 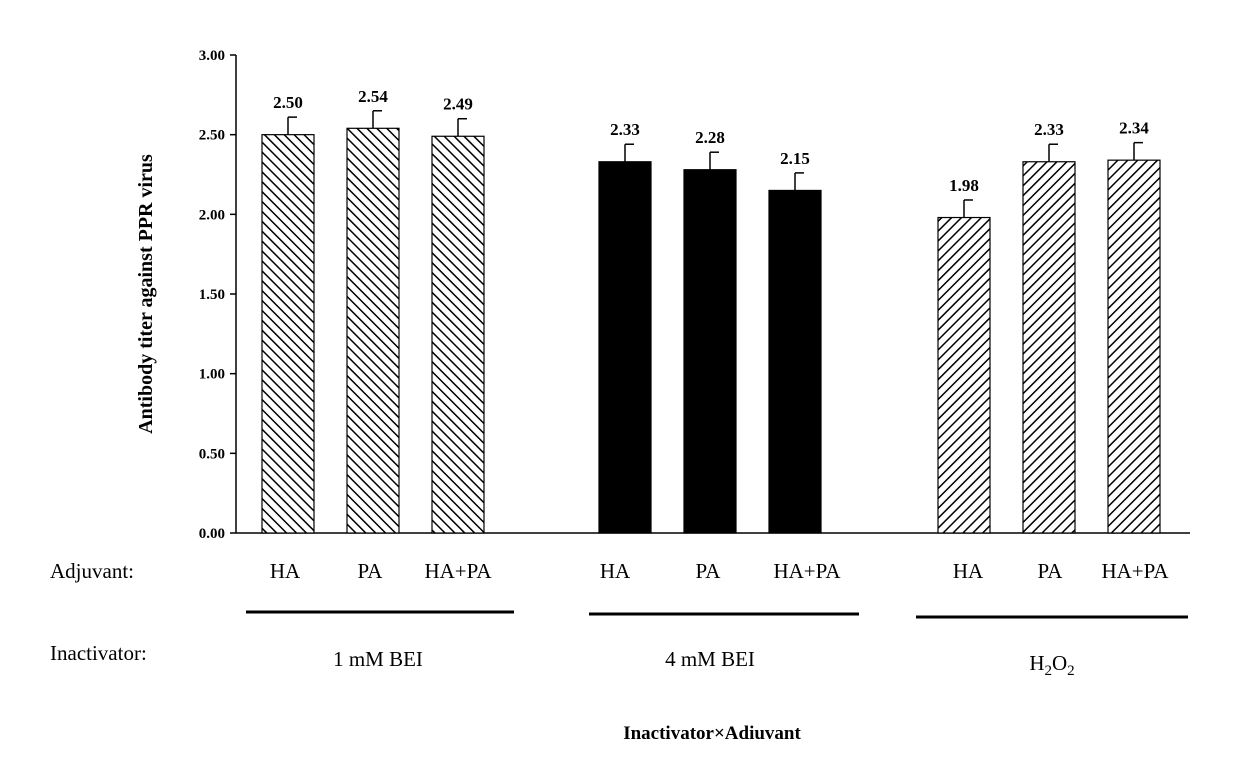 I want to click on x-axis-label: Inactivator×Adiuvant, so click(x=712, y=733).